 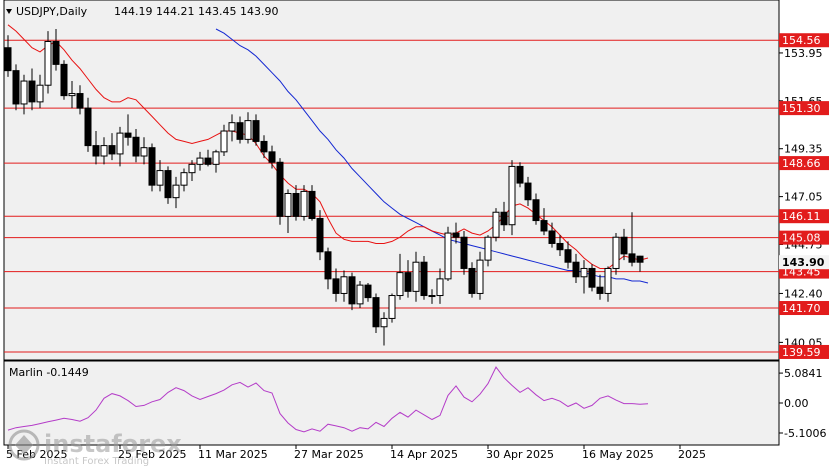 I want to click on level-label: 139.59, so click(x=801, y=352).